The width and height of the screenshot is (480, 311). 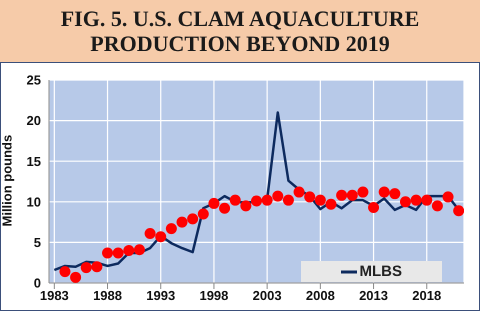 I want to click on y-tick-label: 10, so click(x=33, y=202).